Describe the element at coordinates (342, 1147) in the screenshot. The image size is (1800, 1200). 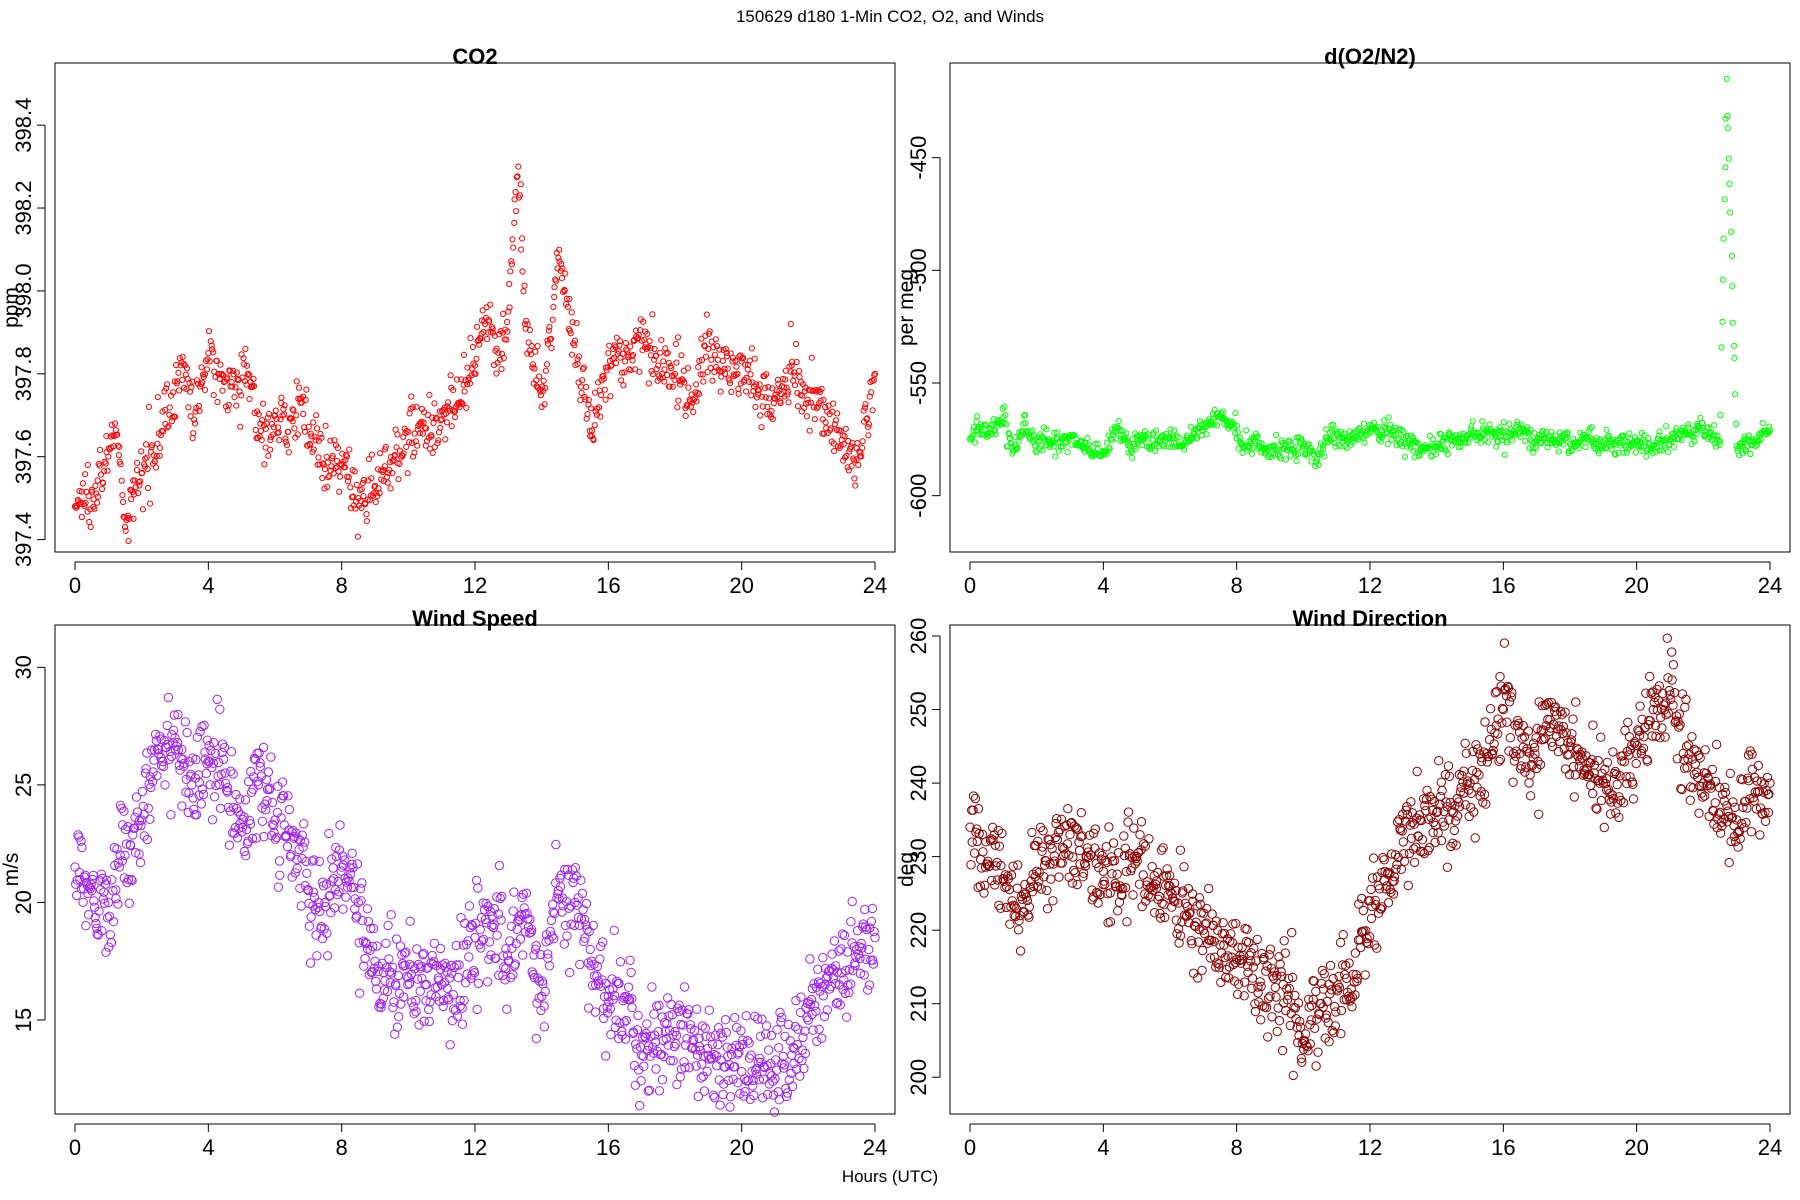
I see `x-tick-label: 8` at that location.